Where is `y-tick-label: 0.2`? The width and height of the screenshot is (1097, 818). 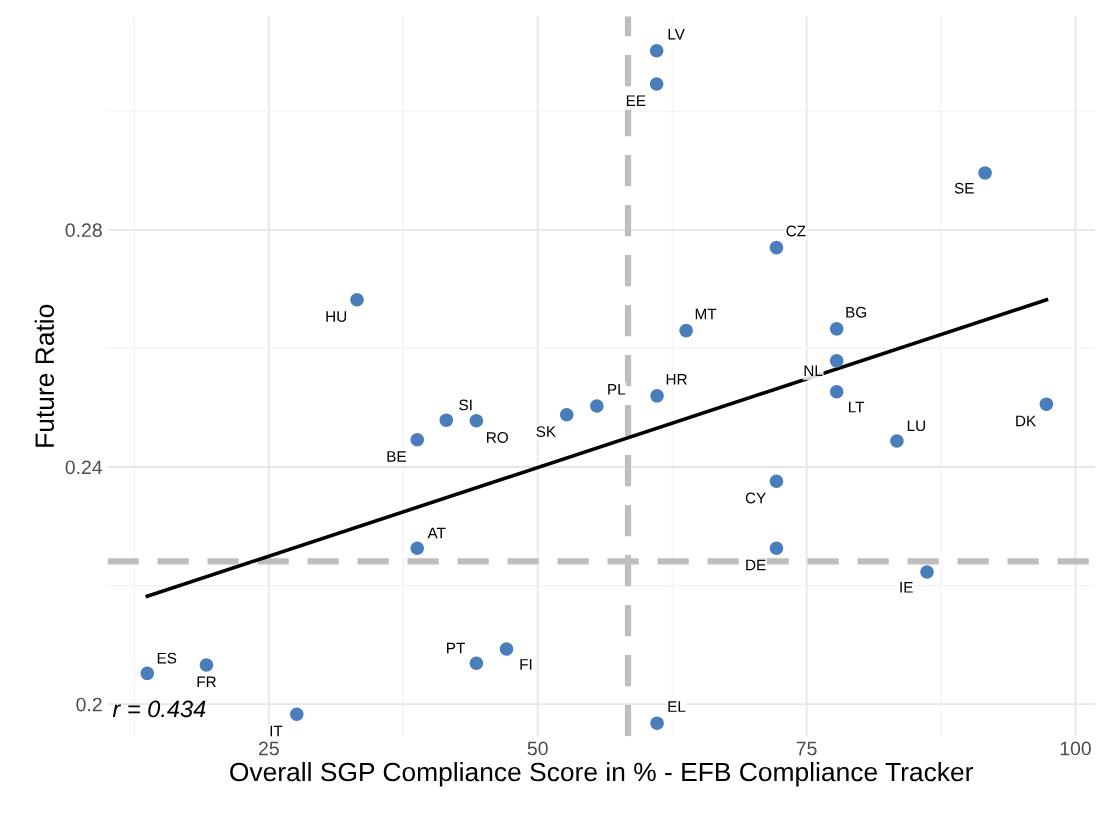 y-tick-label: 0.2 is located at coordinates (89, 704).